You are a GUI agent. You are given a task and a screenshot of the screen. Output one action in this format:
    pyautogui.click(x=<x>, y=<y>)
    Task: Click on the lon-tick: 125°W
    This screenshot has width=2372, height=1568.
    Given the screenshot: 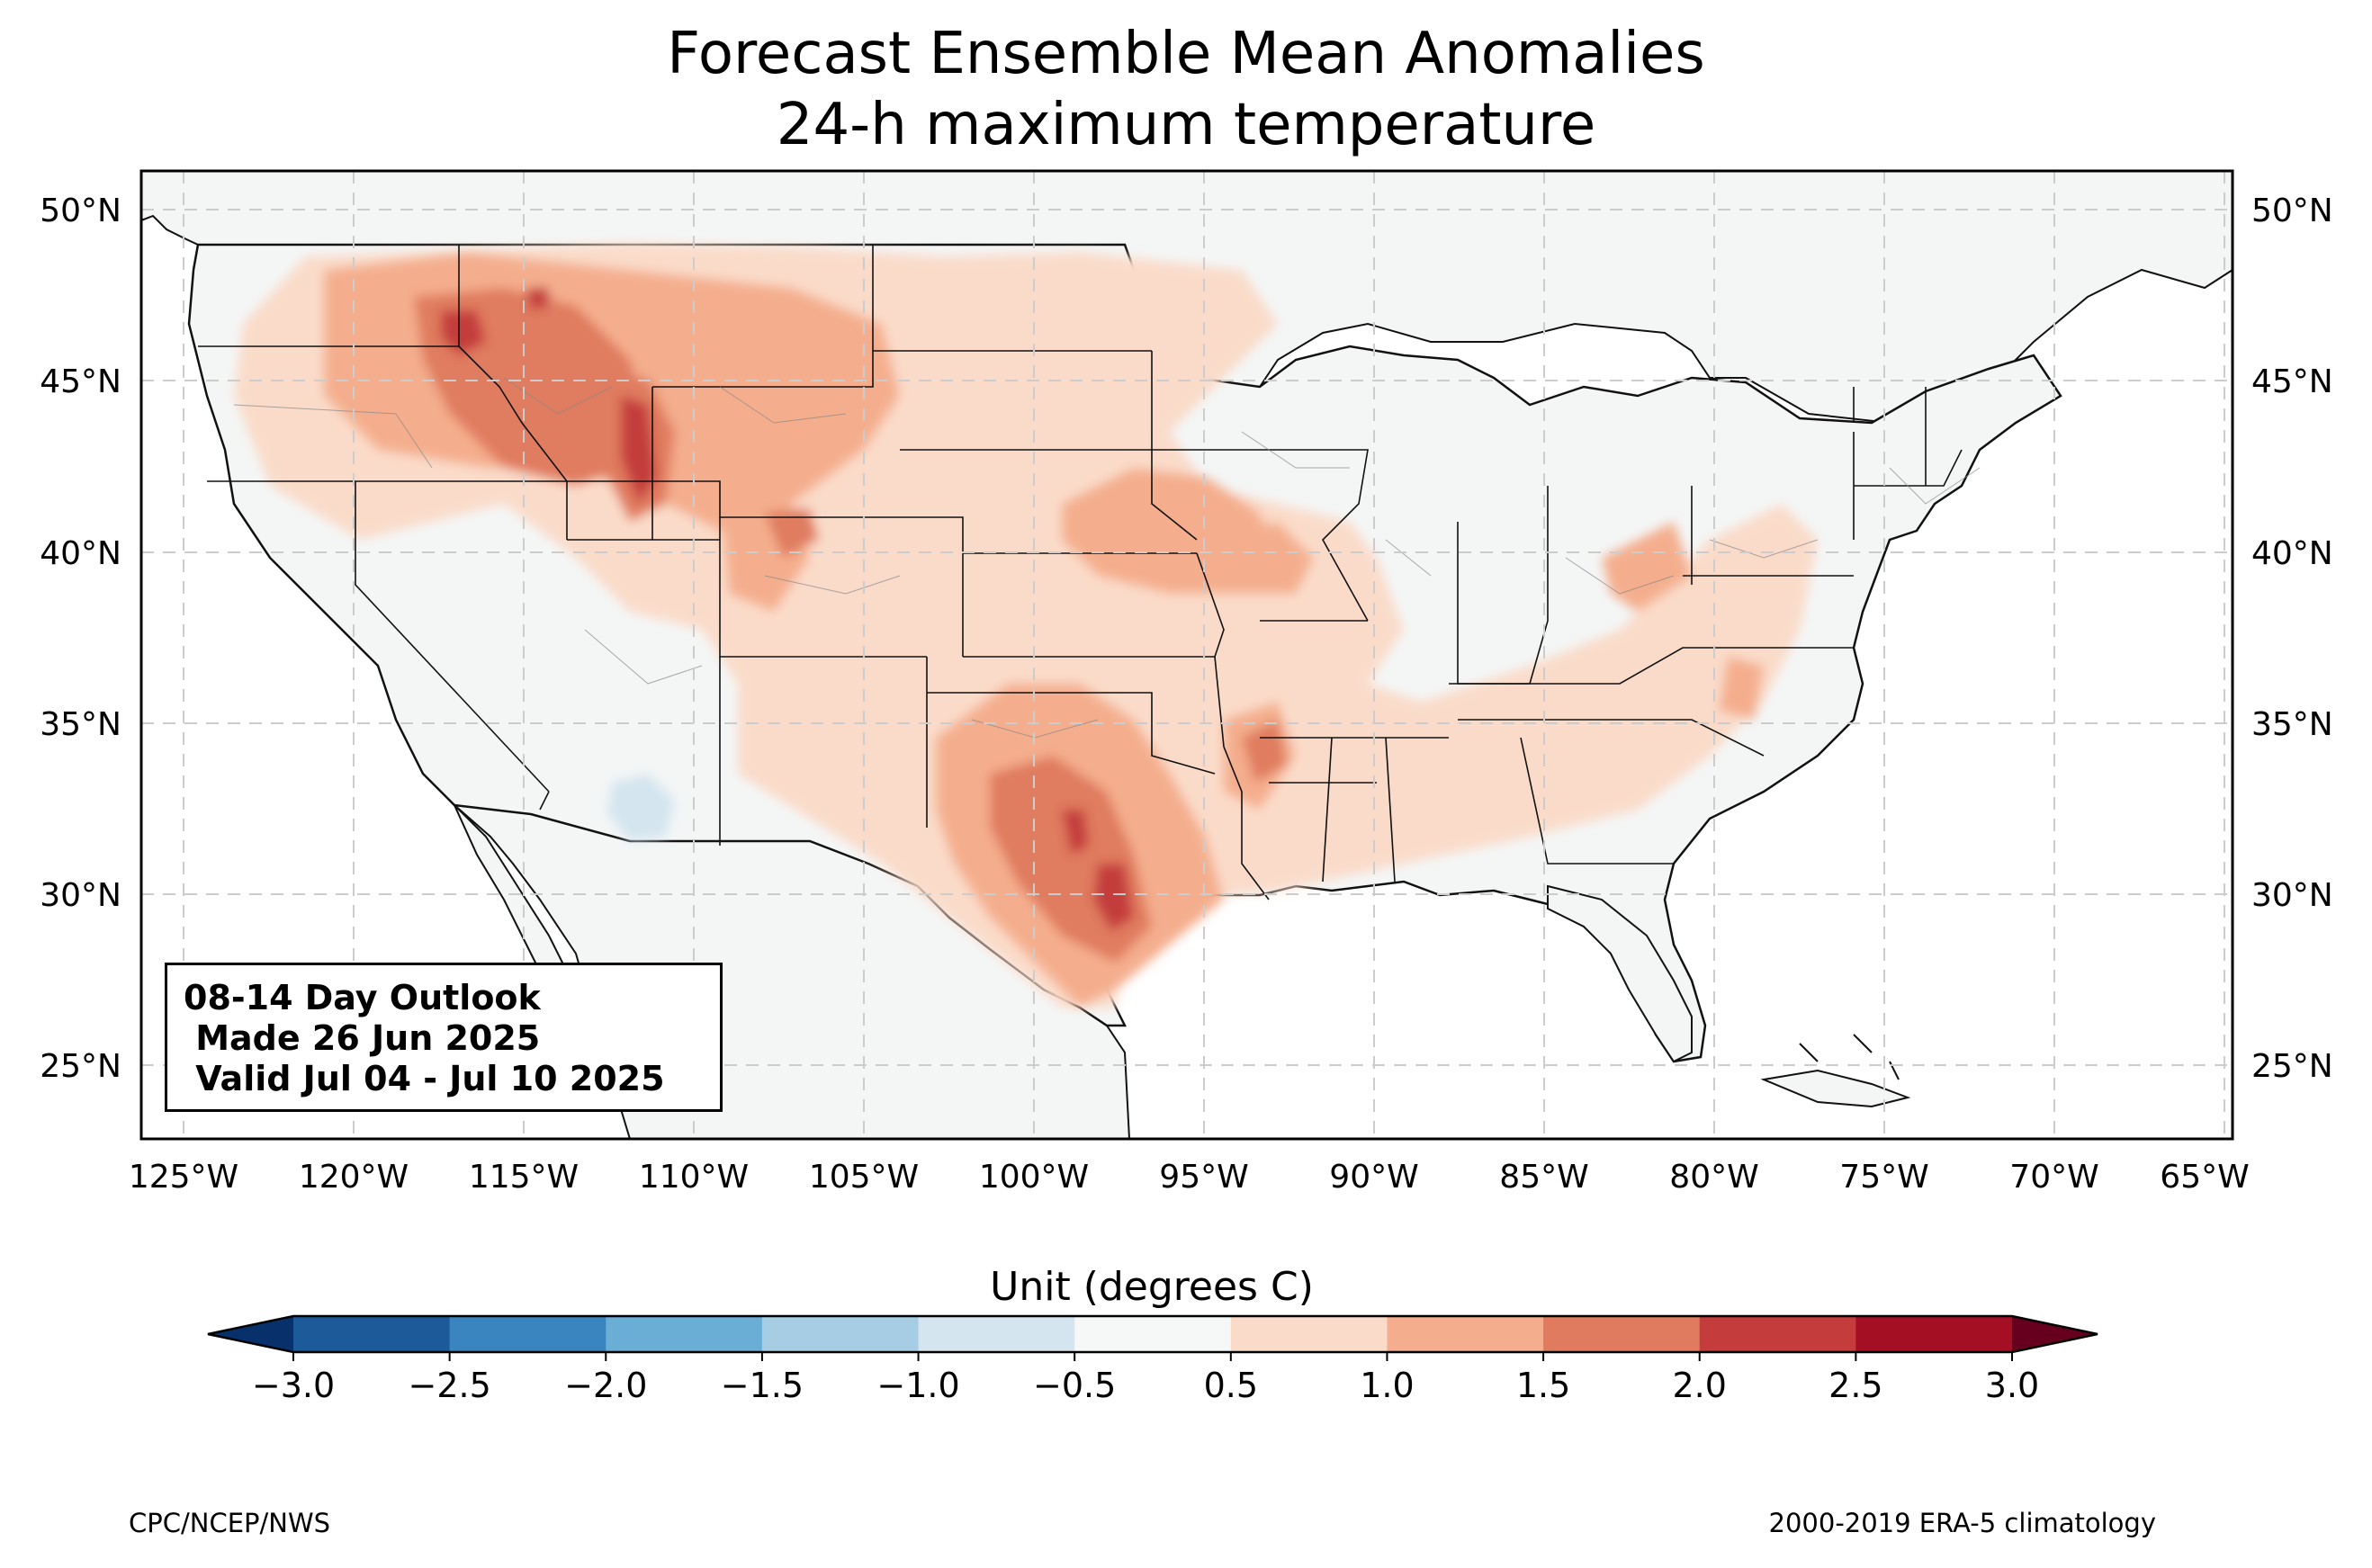 What is the action you would take?
    pyautogui.click(x=183, y=1177)
    